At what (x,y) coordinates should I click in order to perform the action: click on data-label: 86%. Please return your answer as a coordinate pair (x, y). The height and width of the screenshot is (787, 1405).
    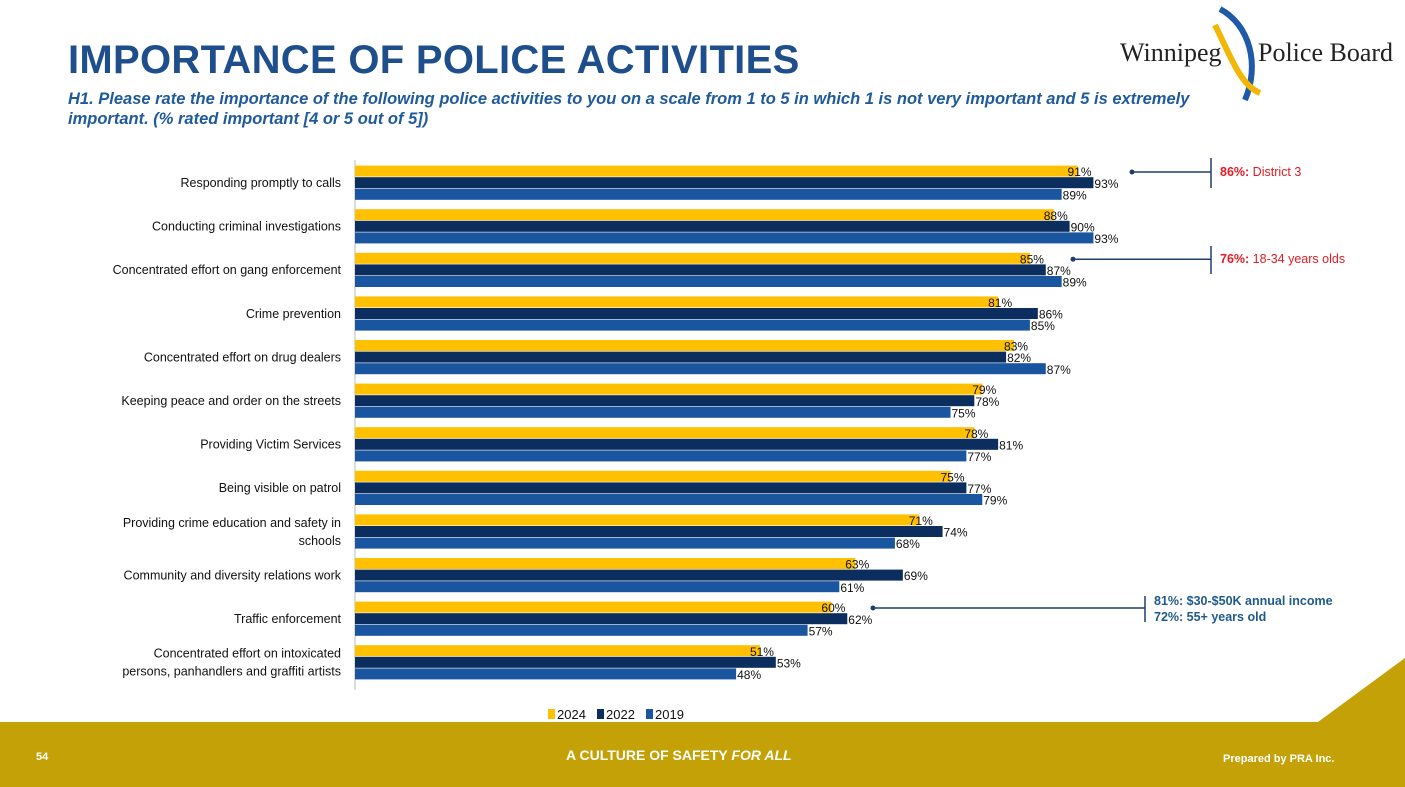
    Looking at the image, I should click on (1051, 315).